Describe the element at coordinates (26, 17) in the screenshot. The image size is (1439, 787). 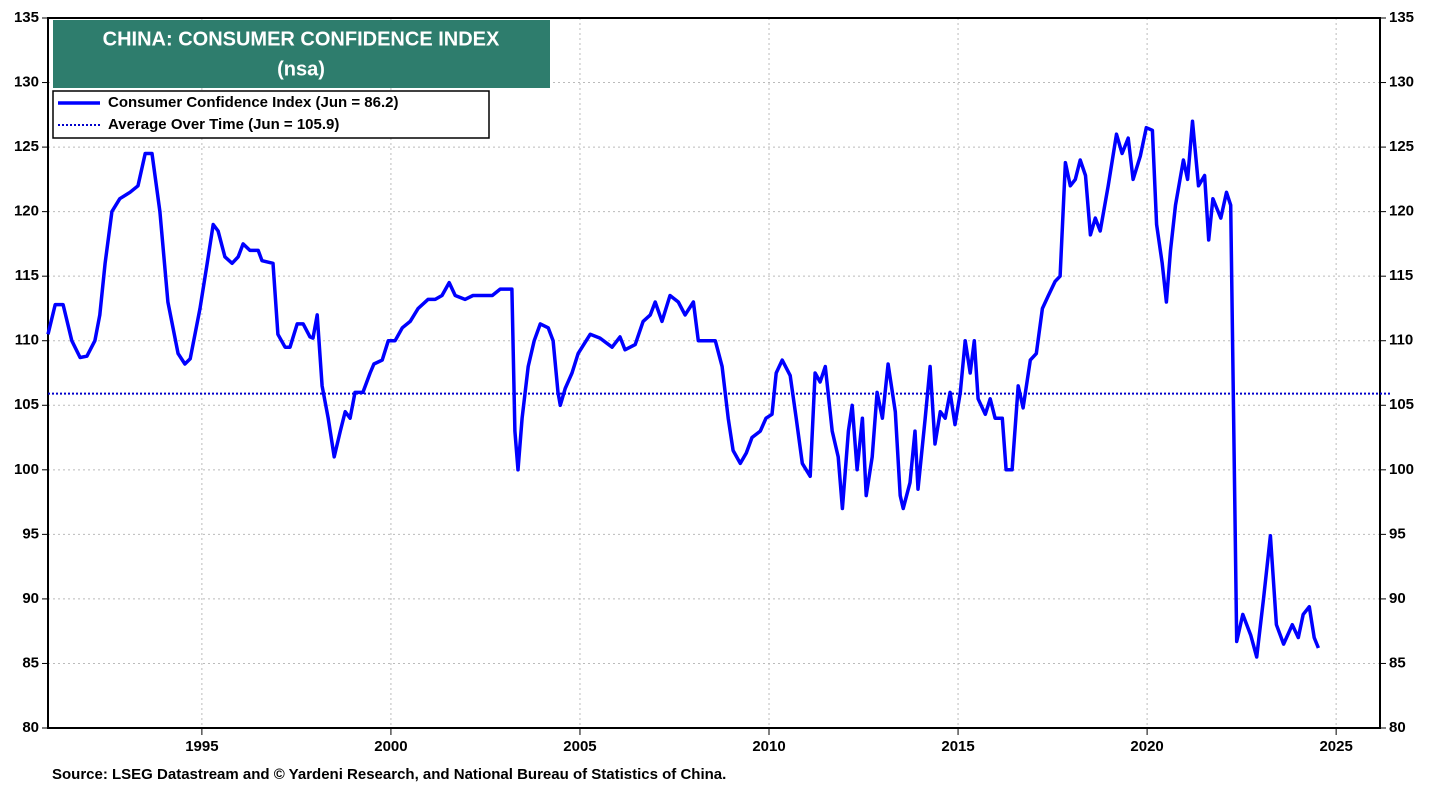
I see `y-tick-label: 135` at that location.